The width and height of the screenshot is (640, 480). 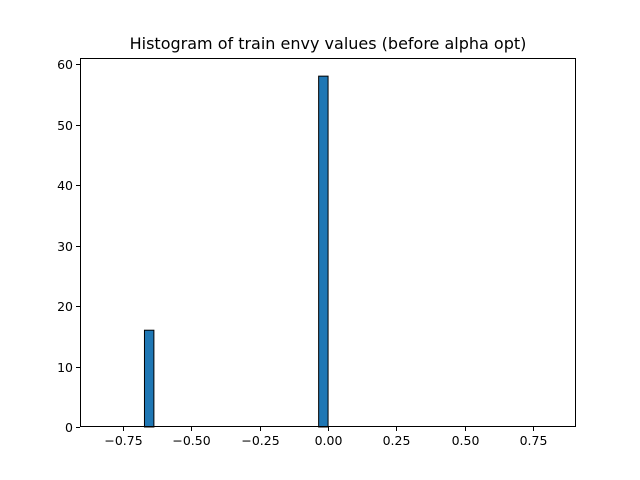 I want to click on x-tick-label: 0.50, so click(x=466, y=440).